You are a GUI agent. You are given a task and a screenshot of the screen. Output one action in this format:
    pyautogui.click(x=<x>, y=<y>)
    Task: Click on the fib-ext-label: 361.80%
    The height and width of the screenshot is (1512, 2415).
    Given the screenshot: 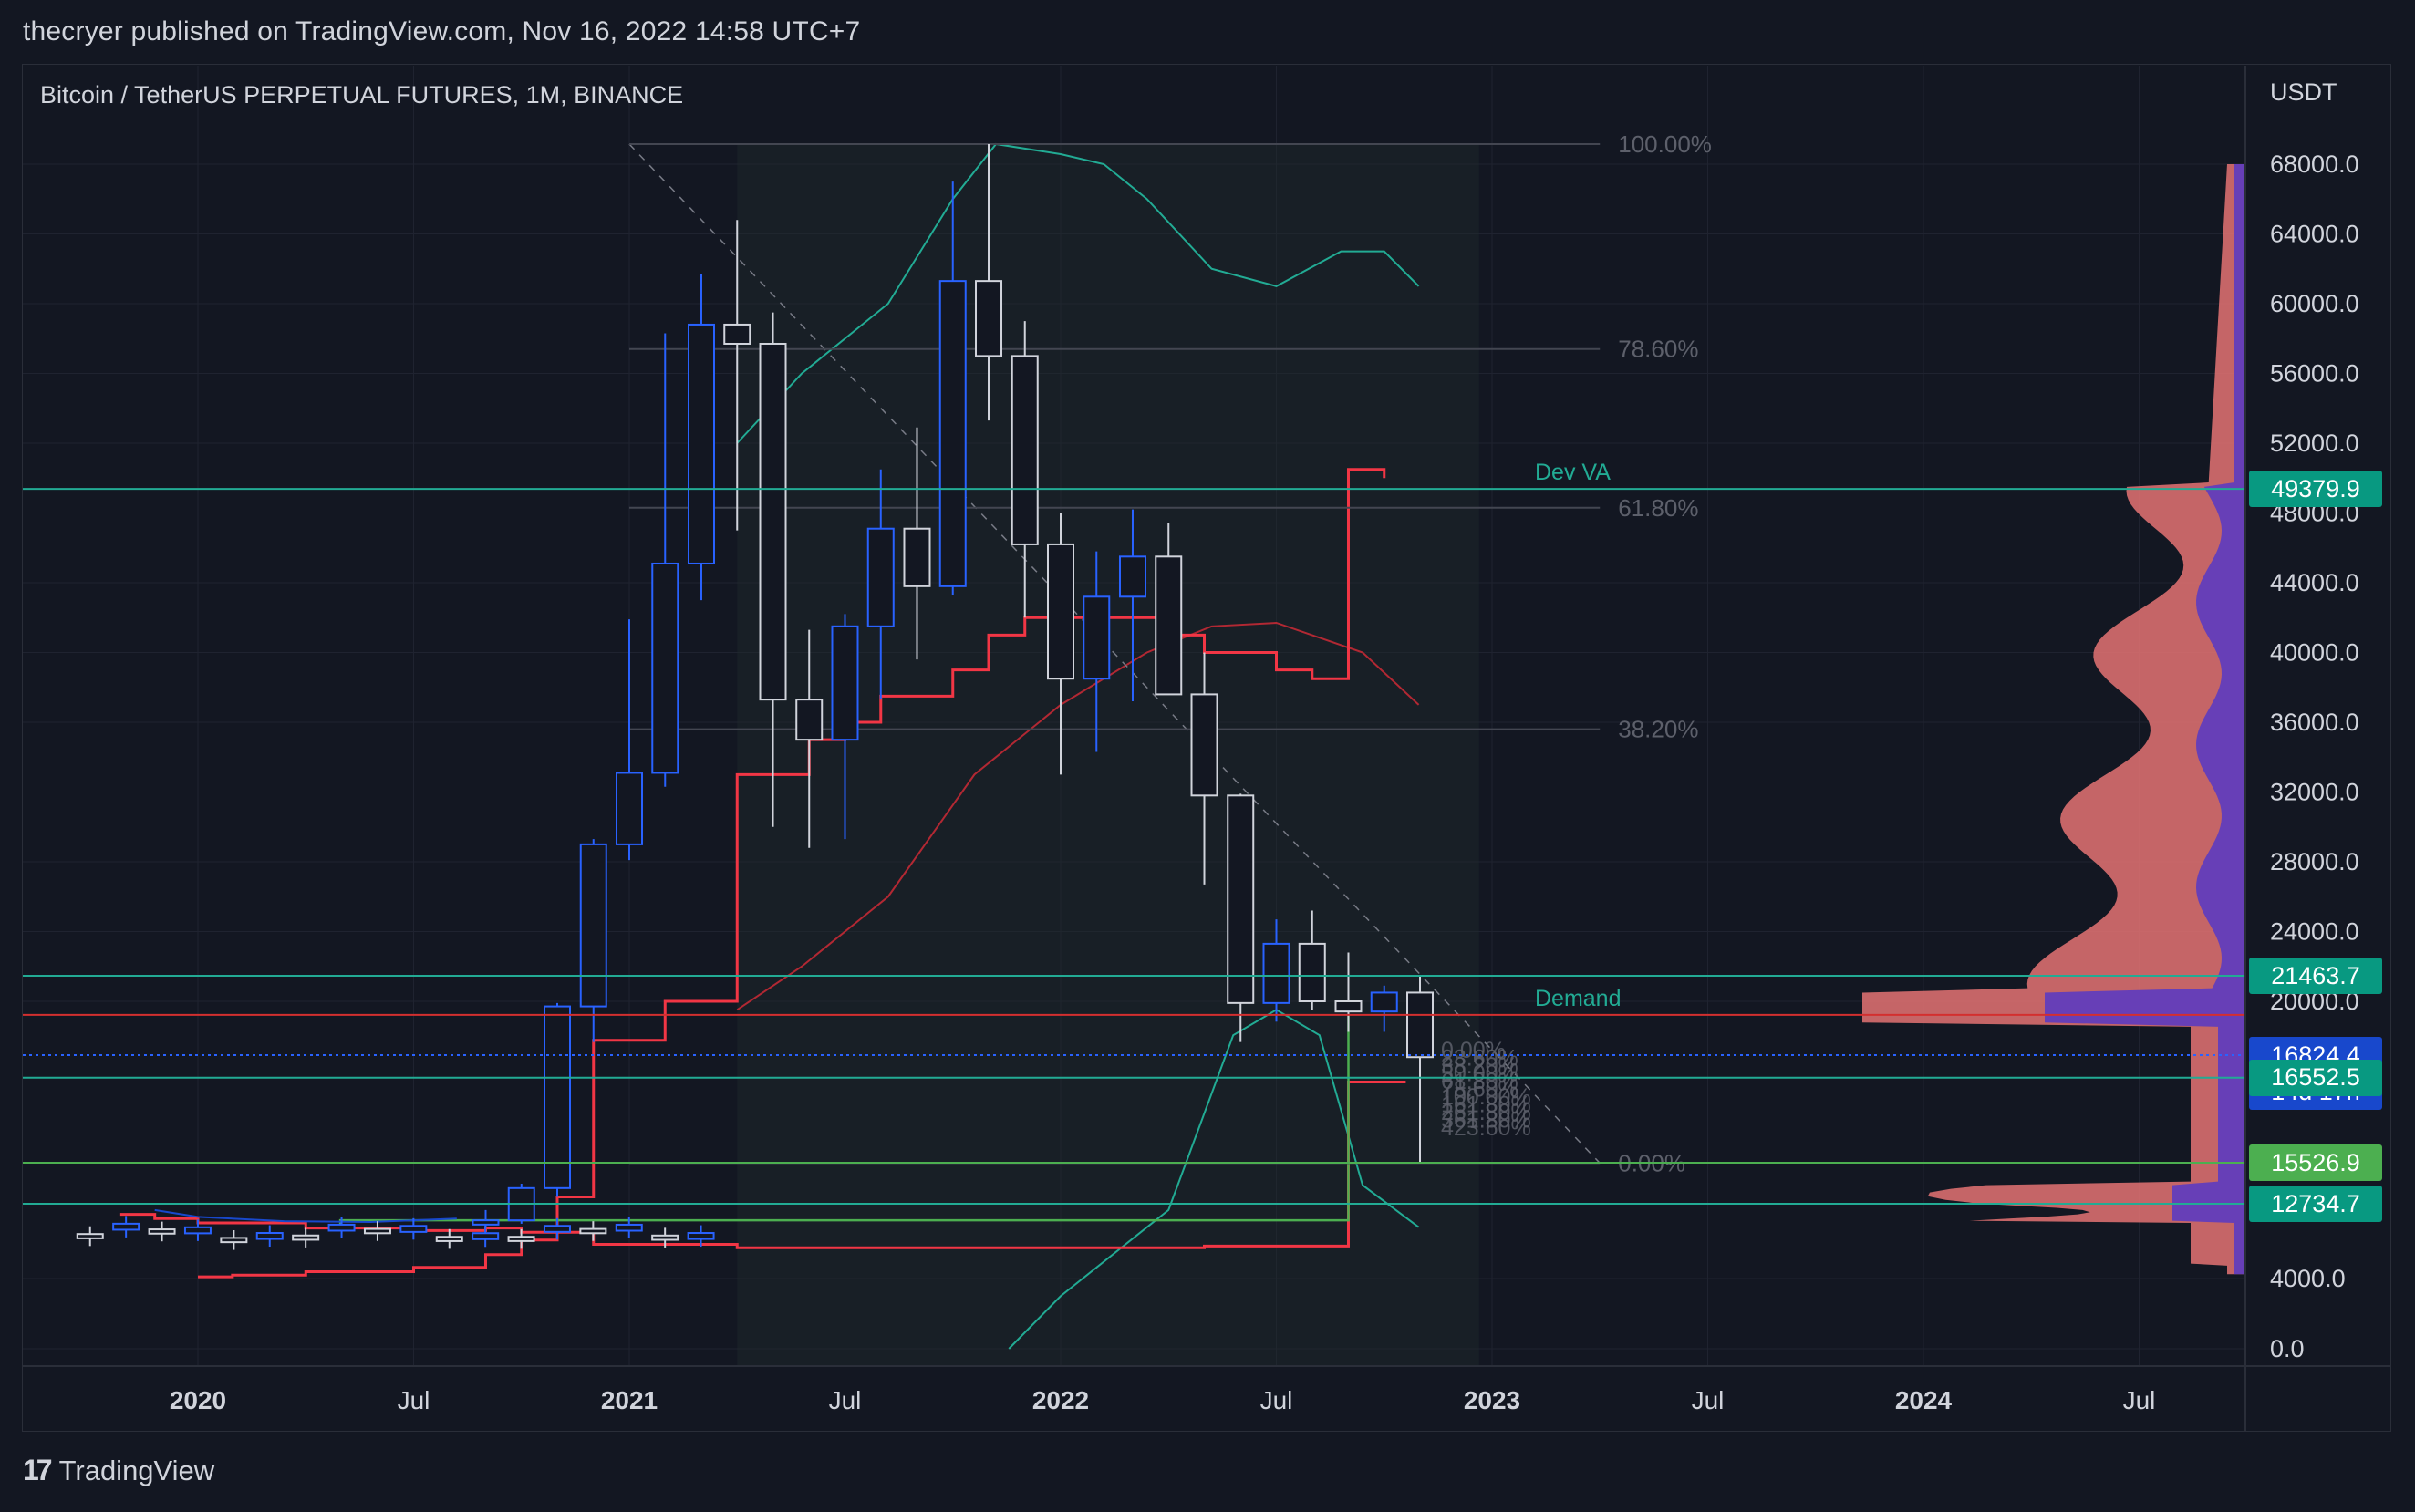 What is the action you would take?
    pyautogui.click(x=1486, y=1121)
    